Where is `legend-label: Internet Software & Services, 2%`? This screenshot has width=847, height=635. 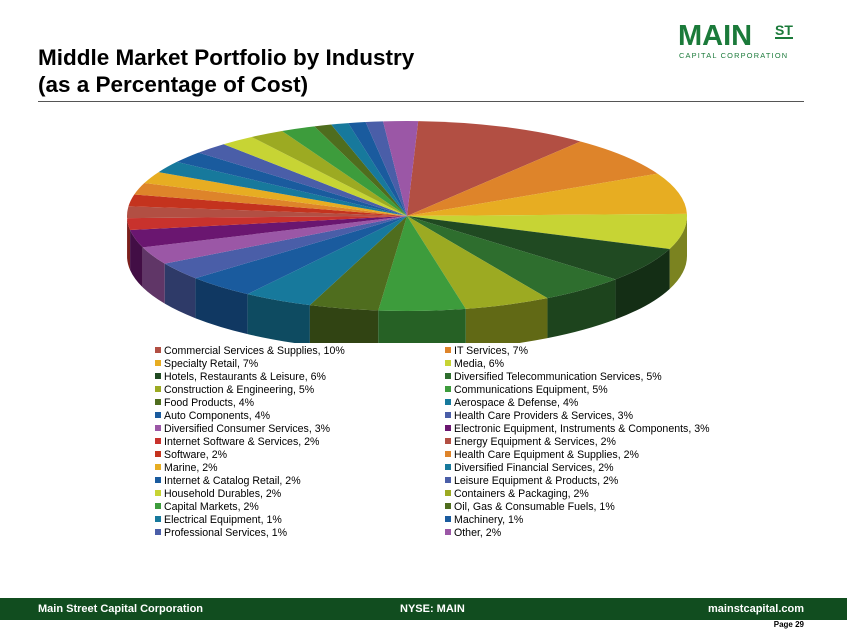 legend-label: Internet Software & Services, 2% is located at coordinates (242, 442).